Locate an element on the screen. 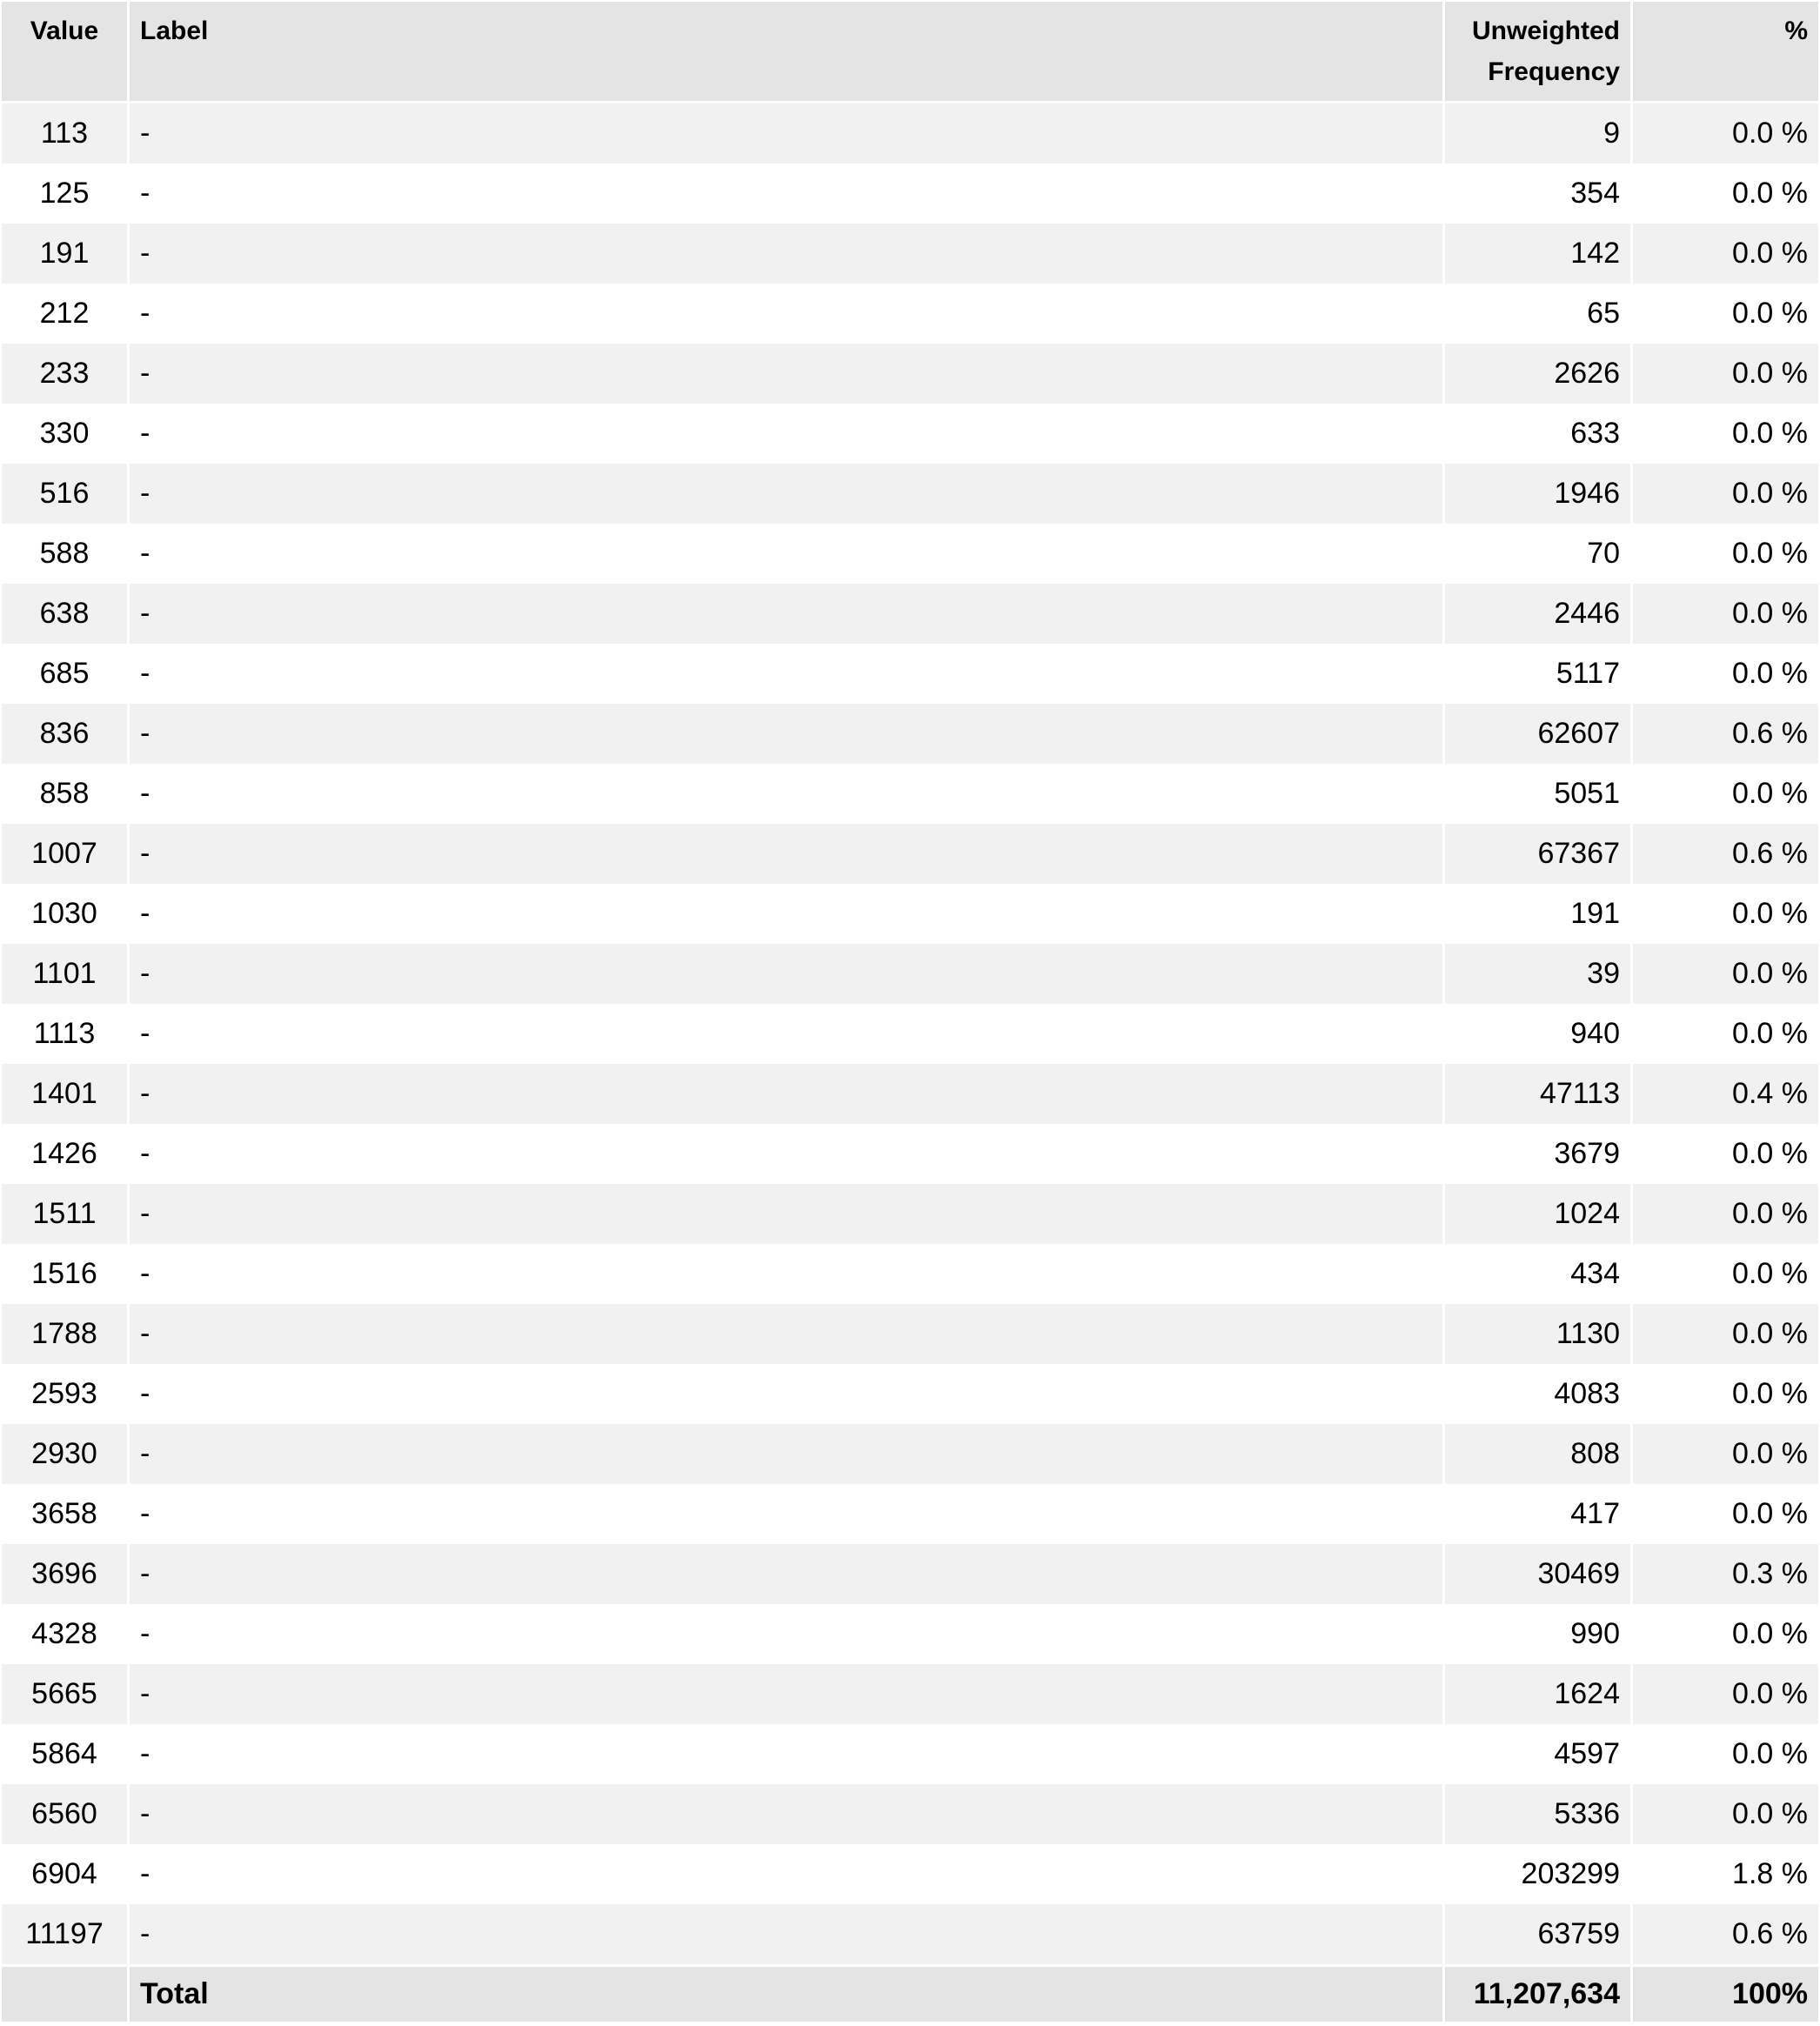  cell-value: 3696 is located at coordinates (64, 1574).